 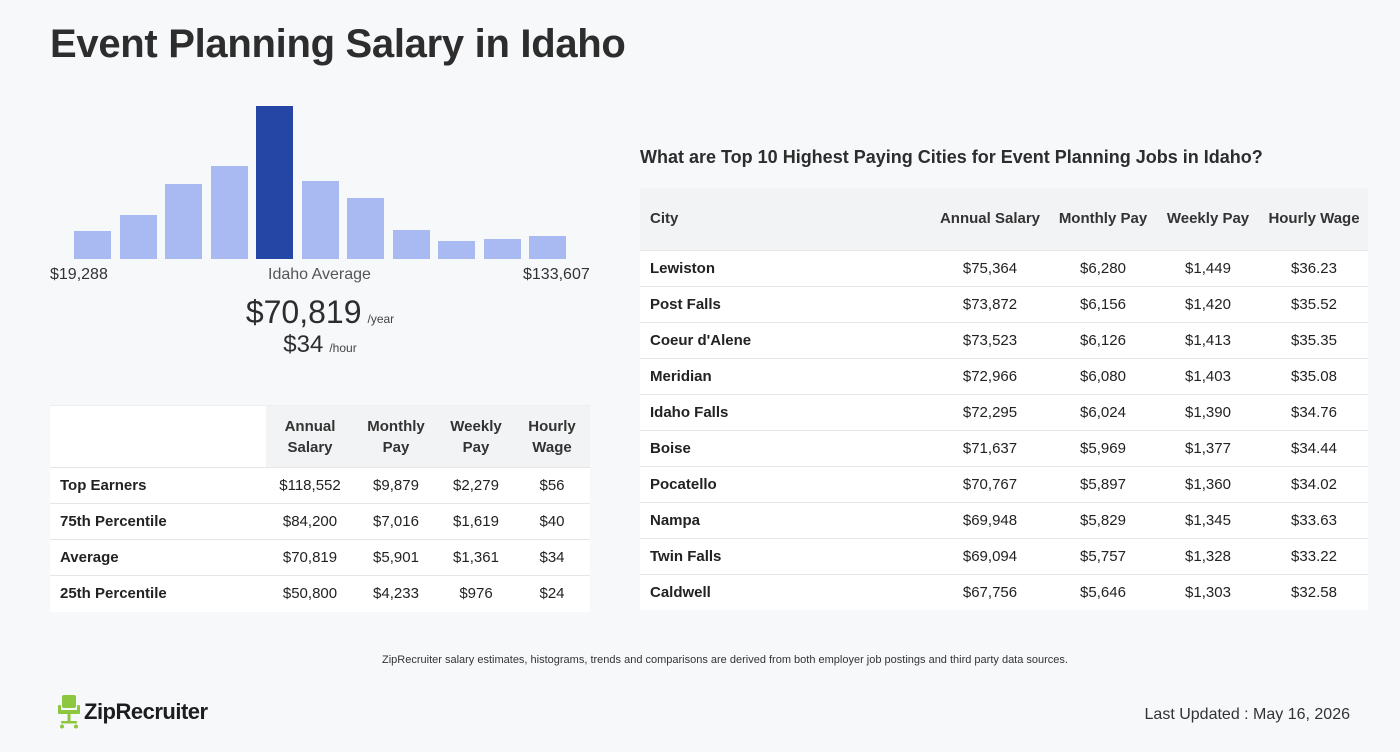 I want to click on cell-monthly: $5,646, so click(x=1103, y=591).